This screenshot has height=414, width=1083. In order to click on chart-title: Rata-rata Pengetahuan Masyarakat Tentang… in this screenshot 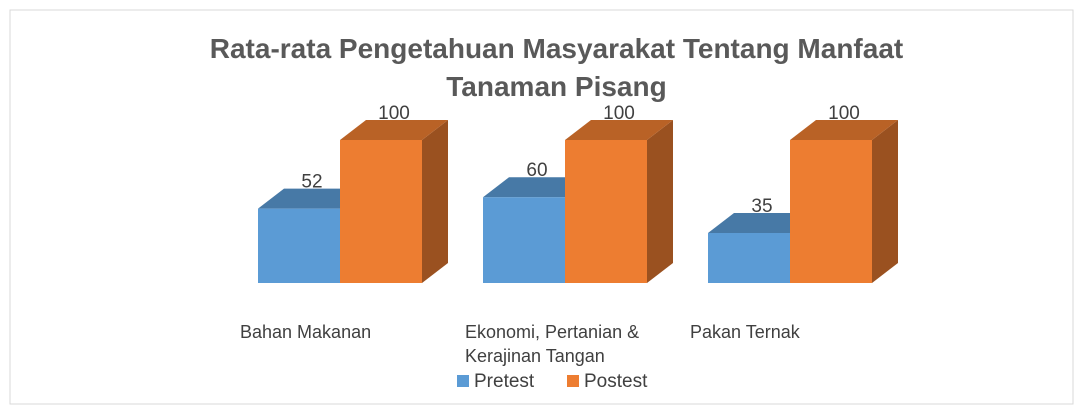, I will do `click(556, 67)`.